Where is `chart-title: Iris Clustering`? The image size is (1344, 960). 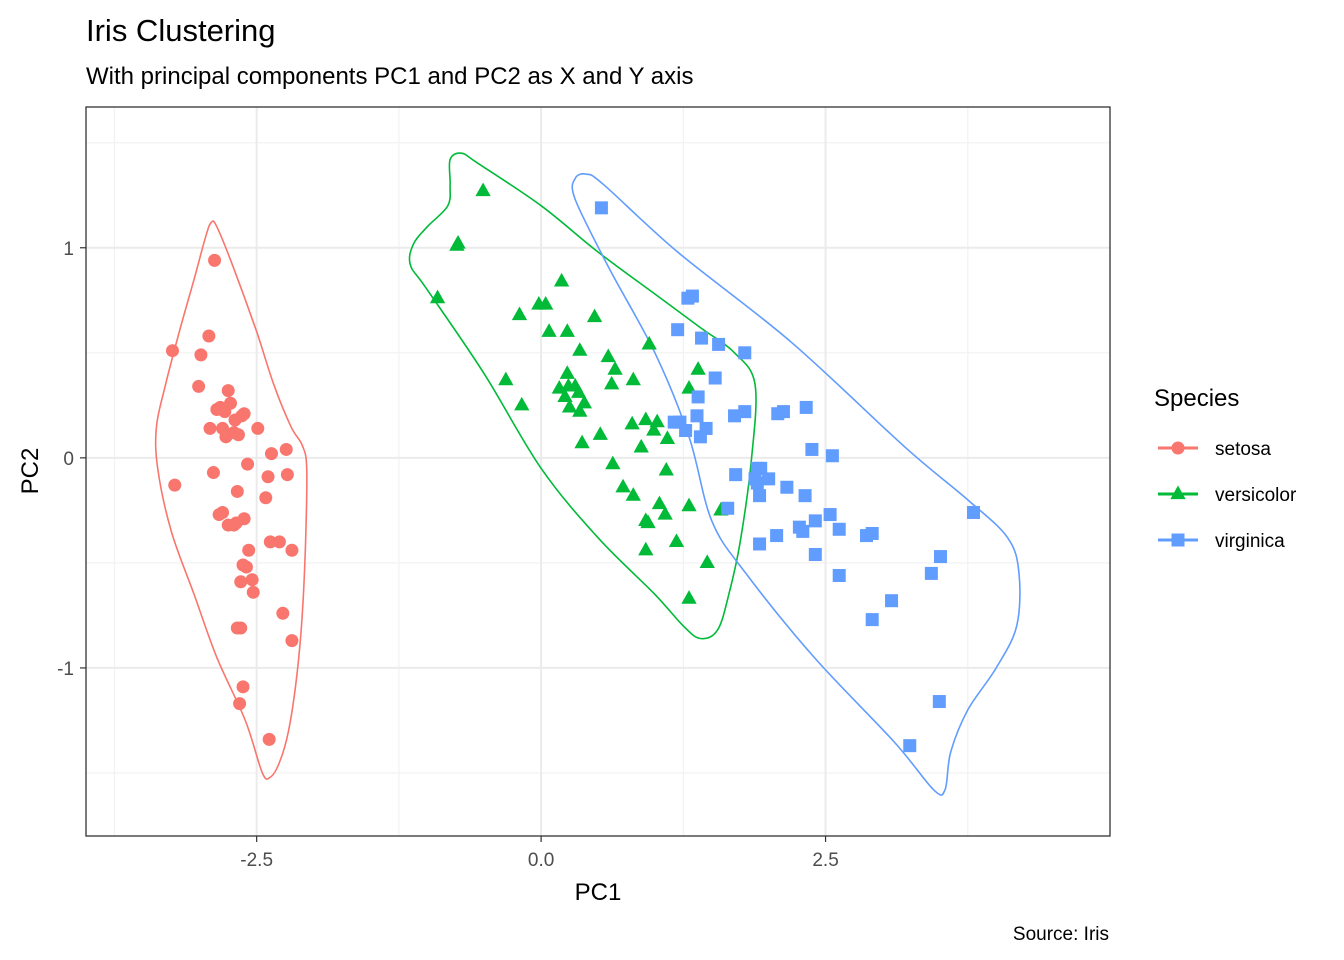 chart-title: Iris Clustering is located at coordinates (181, 30).